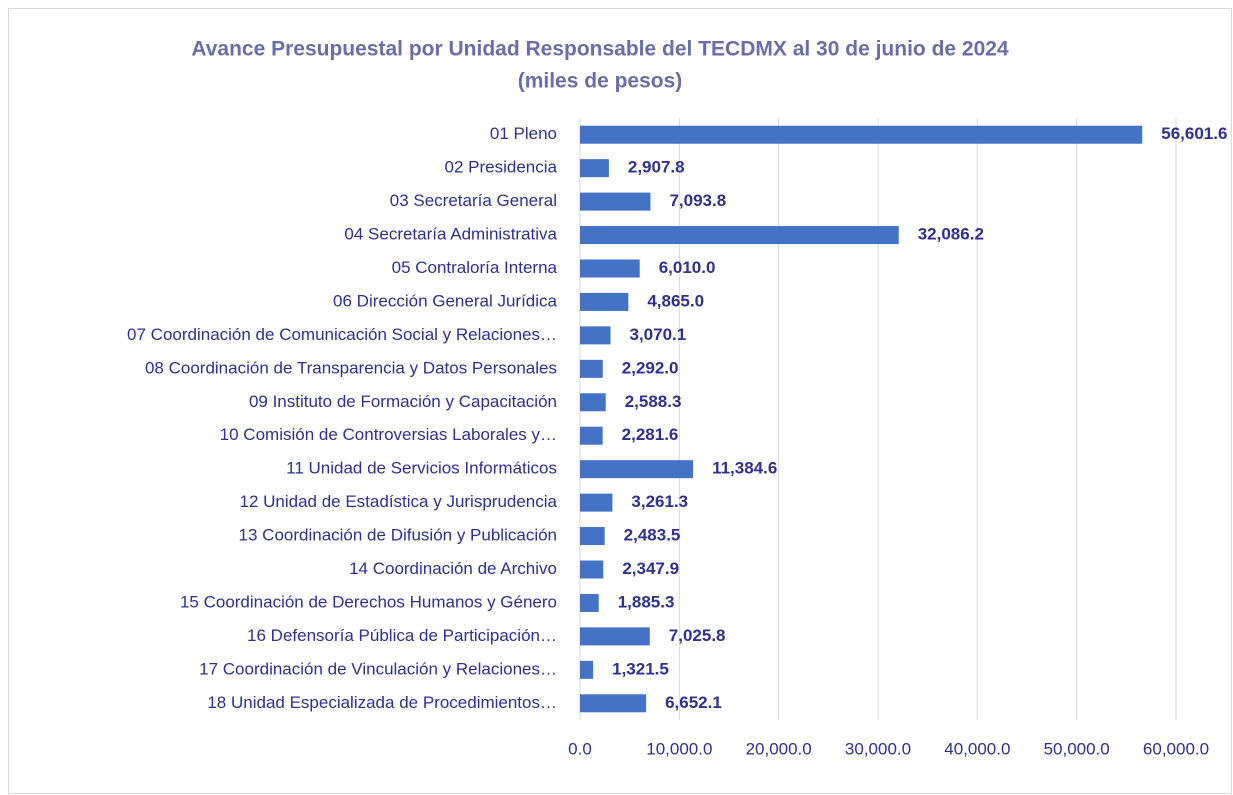 This screenshot has height=795, width=1233. I want to click on x-tick-label: 30,000.0, so click(878, 748).